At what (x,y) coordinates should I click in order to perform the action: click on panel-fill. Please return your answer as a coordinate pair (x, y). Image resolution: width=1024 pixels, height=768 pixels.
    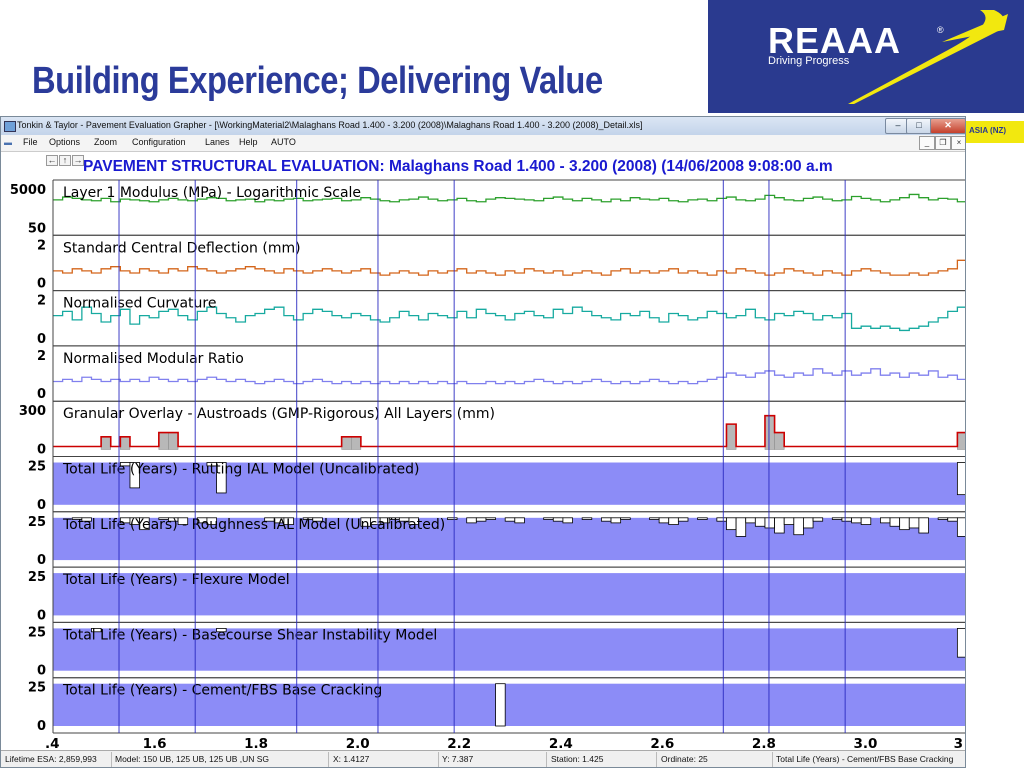
    Looking at the image, I should click on (509, 704).